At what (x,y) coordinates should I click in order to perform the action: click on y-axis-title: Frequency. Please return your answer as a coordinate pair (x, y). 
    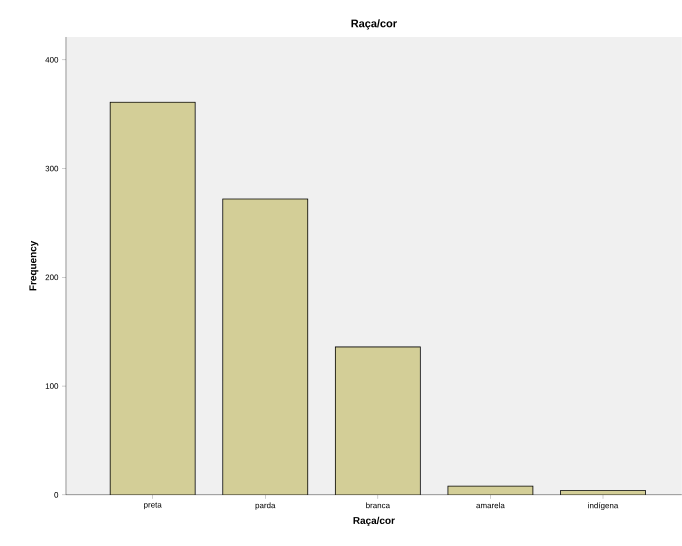
    Looking at the image, I should click on (33, 265).